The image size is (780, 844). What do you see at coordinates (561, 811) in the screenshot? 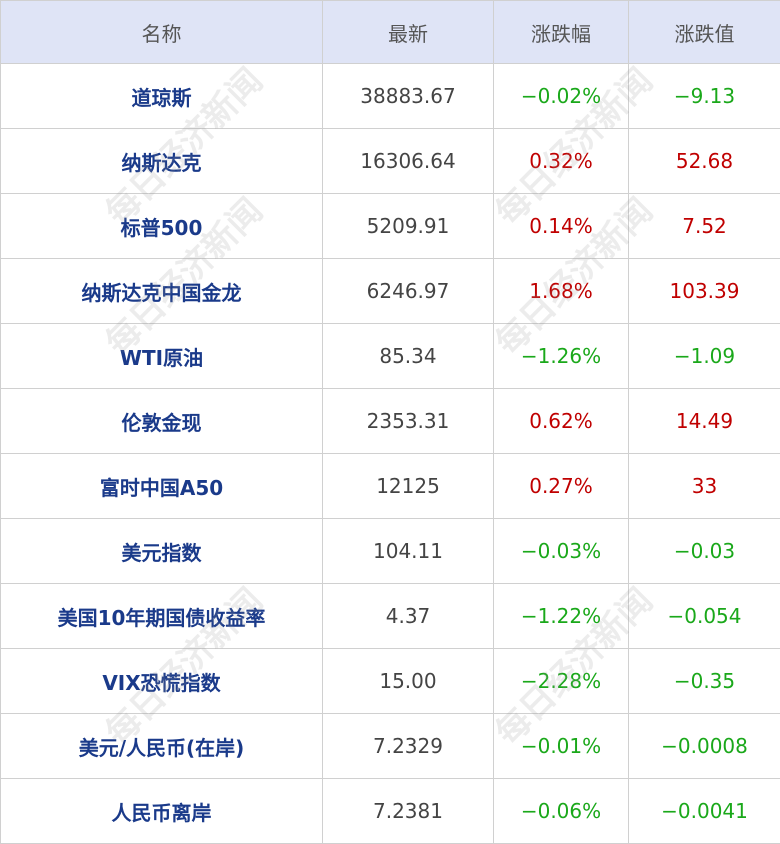
I see `value-cell: −0.06%` at bounding box center [561, 811].